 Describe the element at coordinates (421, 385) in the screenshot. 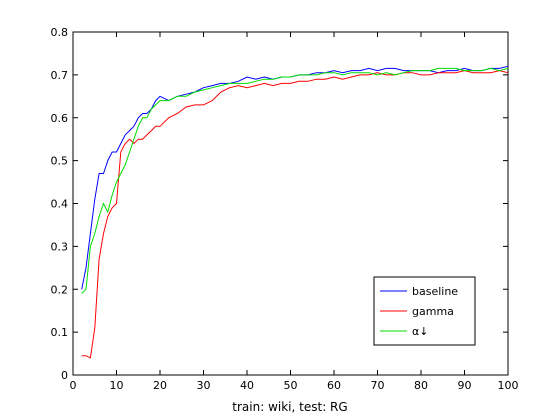

I see `x-tick-label: 80` at that location.